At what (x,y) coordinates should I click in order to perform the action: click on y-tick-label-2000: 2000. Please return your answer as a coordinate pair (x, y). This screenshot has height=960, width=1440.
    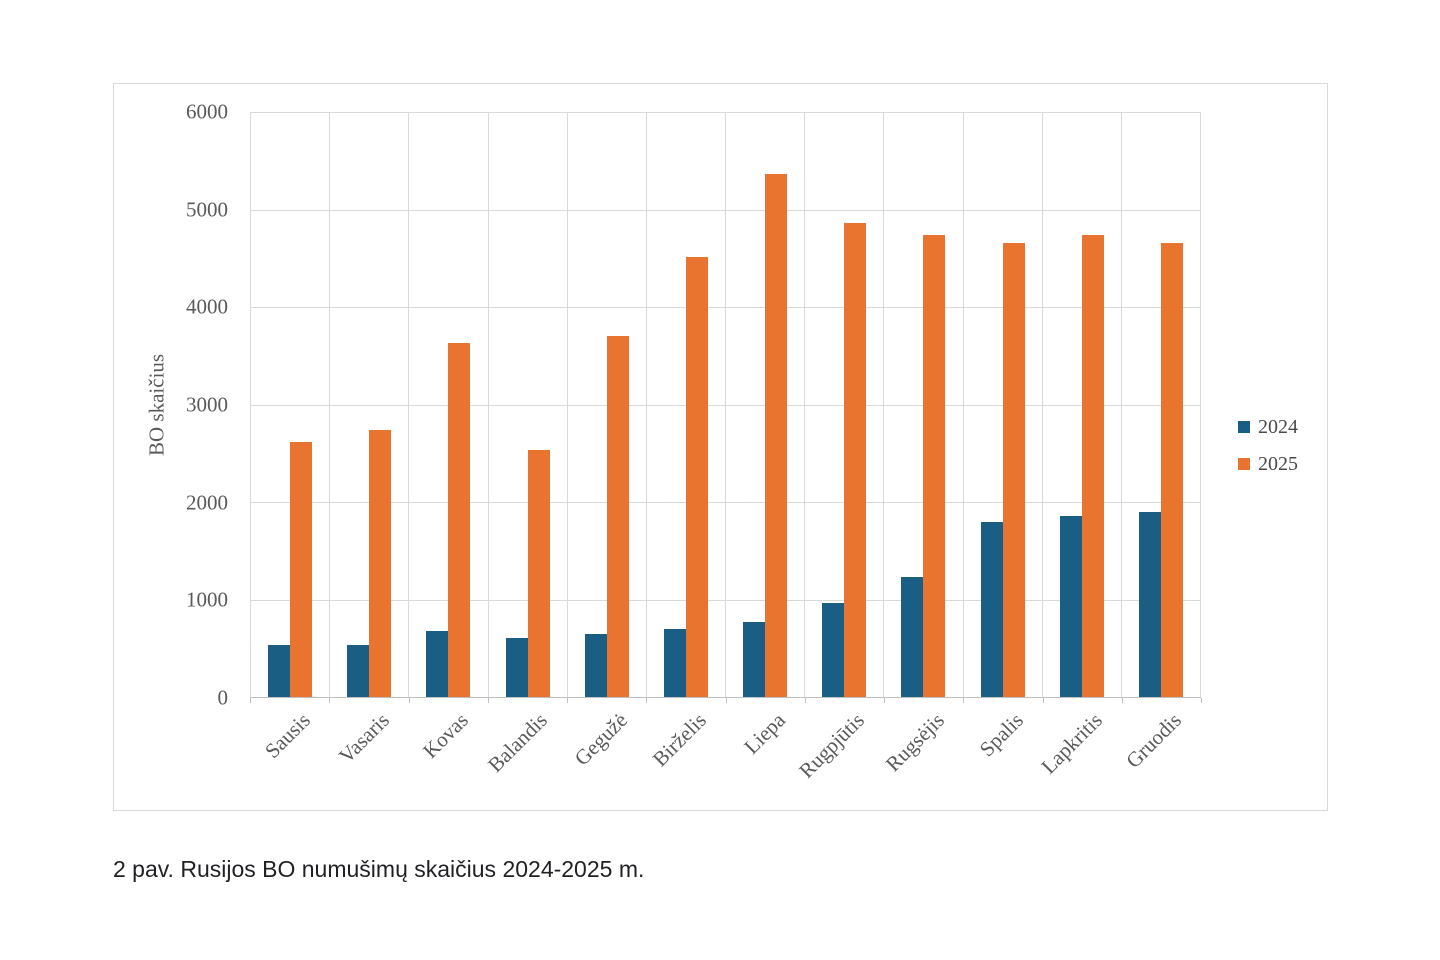
    Looking at the image, I should click on (207, 502).